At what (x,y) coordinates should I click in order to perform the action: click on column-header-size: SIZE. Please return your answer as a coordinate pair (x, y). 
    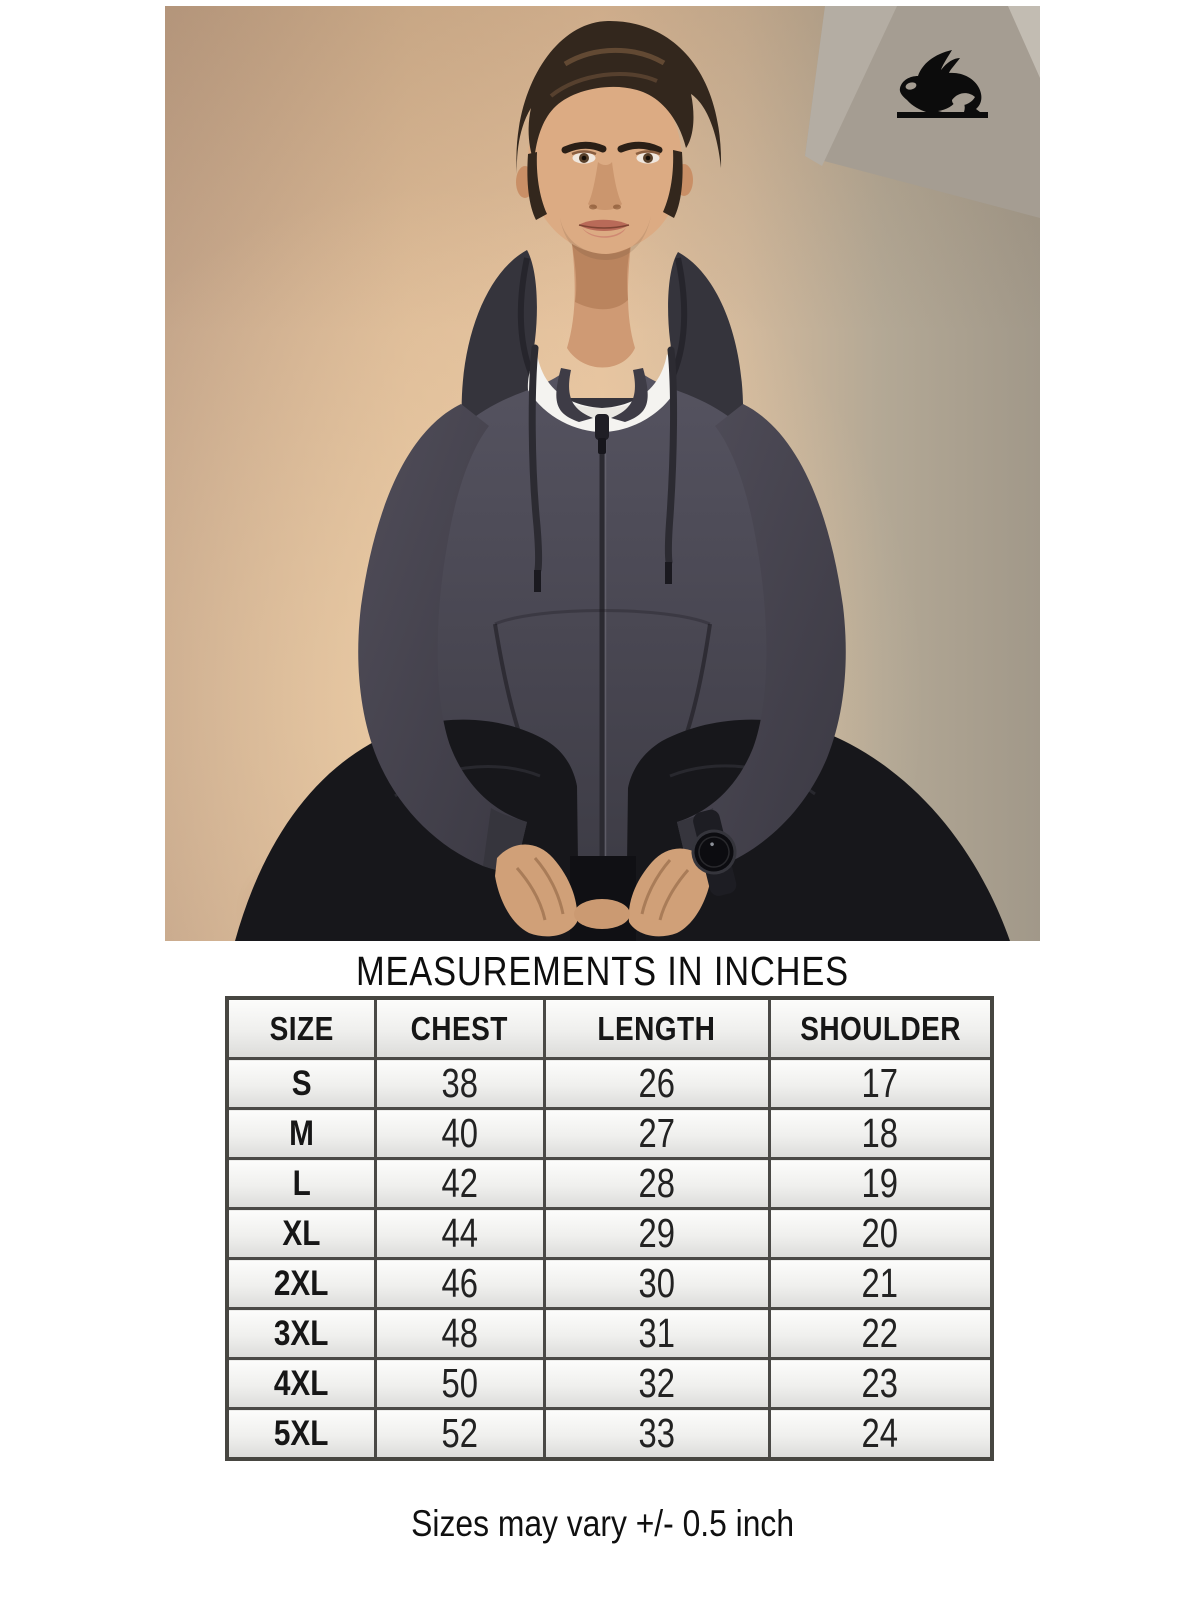
    Looking at the image, I should click on (301, 1028).